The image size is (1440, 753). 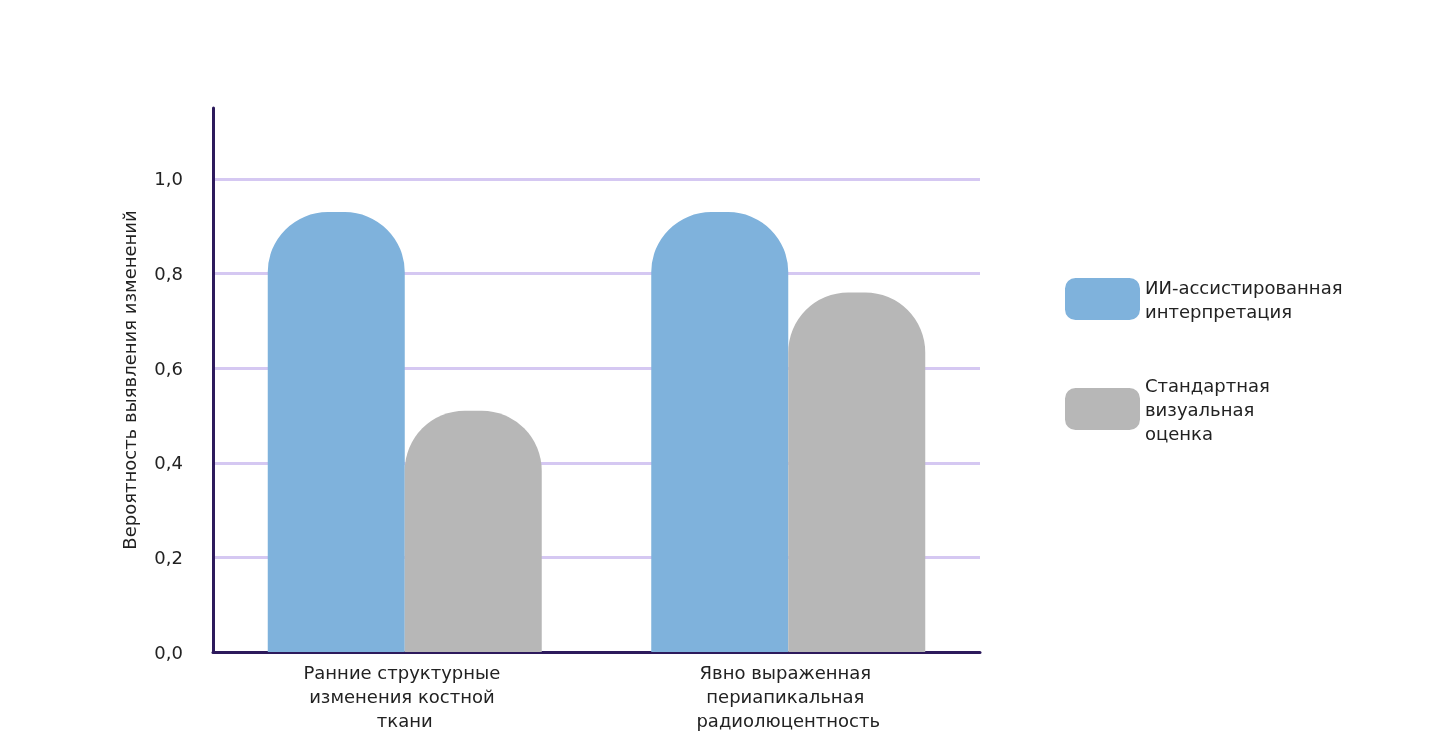 I want to click on legend-label: ИИ-ассистированная интерпретация, so click(x=1244, y=299).